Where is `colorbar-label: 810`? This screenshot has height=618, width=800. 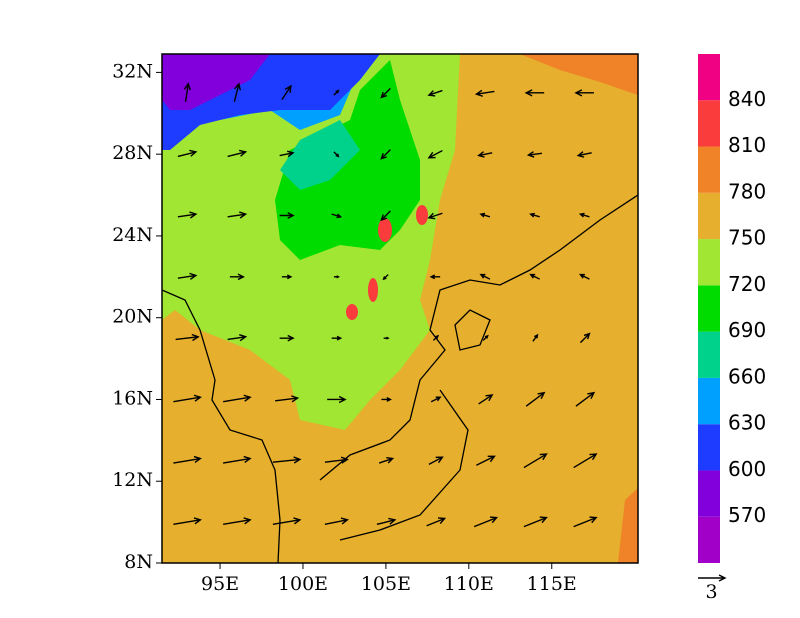 colorbar-label: 810 is located at coordinates (747, 145).